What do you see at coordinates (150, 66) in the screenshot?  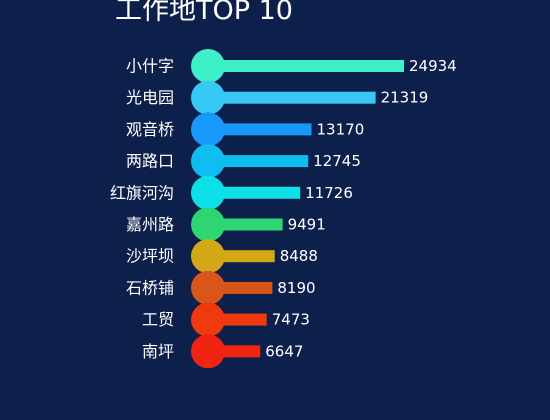 I see `category-label: 小什字` at bounding box center [150, 66].